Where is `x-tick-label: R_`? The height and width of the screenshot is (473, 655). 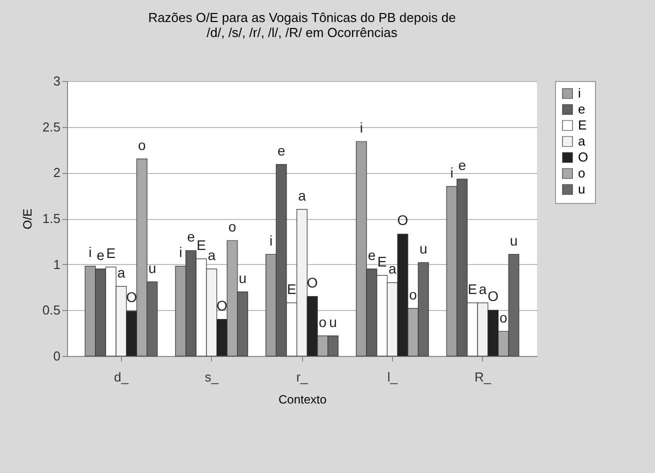 x-tick-label: R_ is located at coordinates (483, 377).